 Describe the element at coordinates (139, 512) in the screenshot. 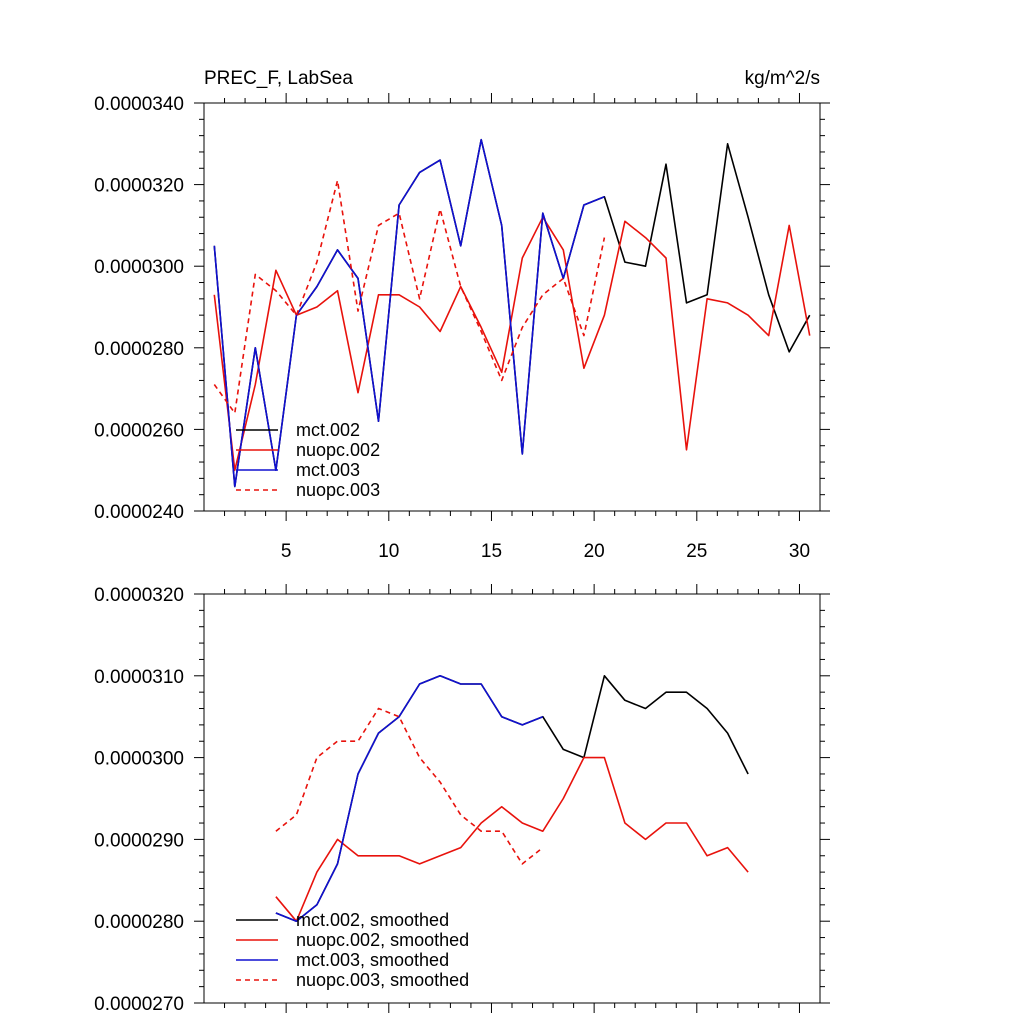

I see `y-tick-label: 0.0000240` at that location.